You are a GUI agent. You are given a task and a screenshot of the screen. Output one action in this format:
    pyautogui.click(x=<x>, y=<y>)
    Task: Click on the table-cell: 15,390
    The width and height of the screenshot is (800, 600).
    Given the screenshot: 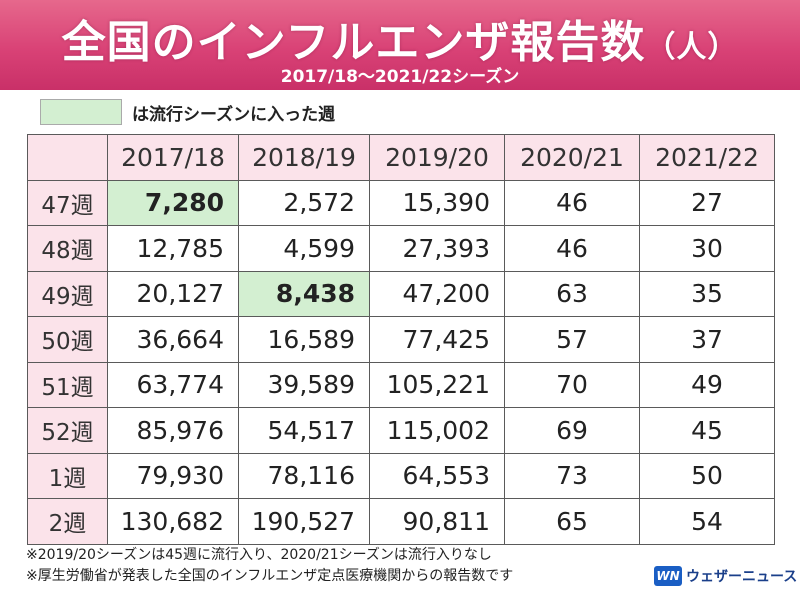 What is the action you would take?
    pyautogui.click(x=437, y=202)
    